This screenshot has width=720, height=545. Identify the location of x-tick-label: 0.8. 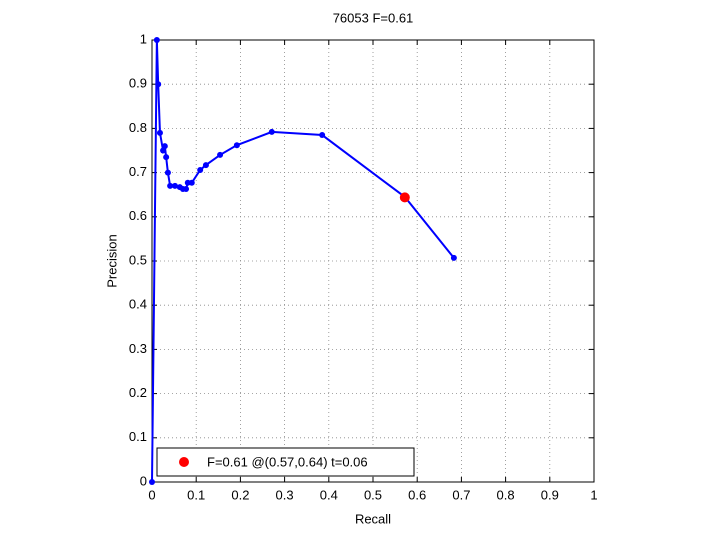
(506, 494).